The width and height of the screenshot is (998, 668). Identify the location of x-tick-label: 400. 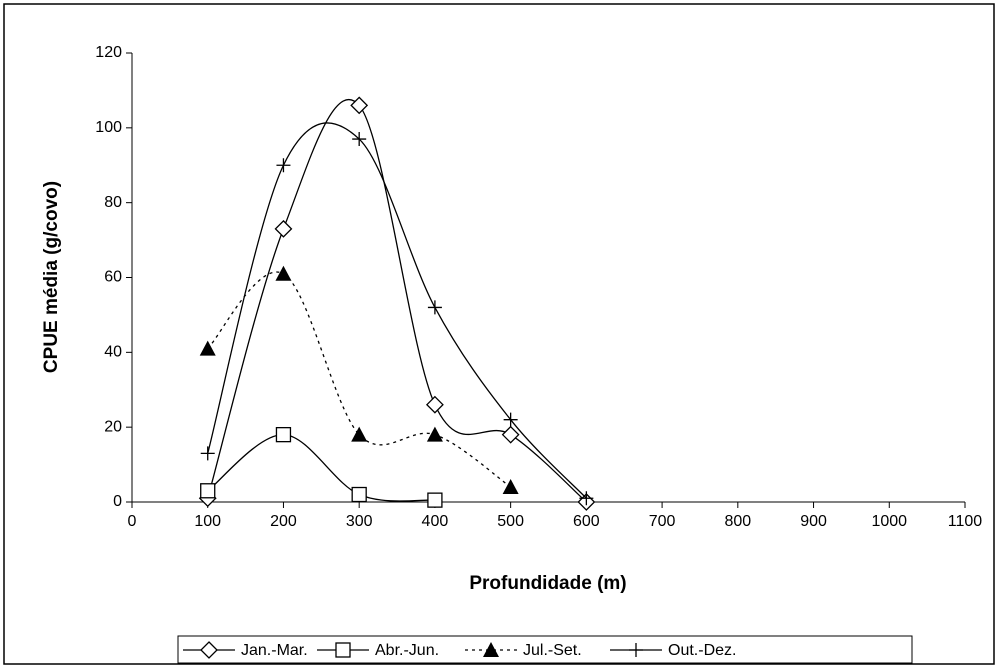
(435, 521).